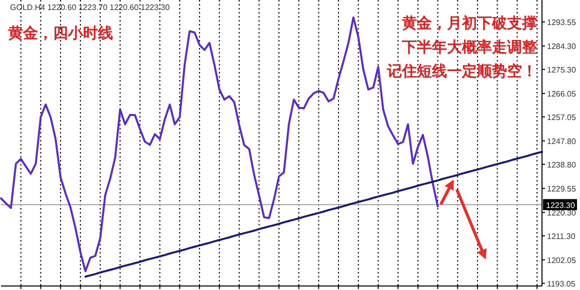  Describe the element at coordinates (461, 71) in the screenshot. I see `annotation: 记住短线一定顺势空！` at that location.